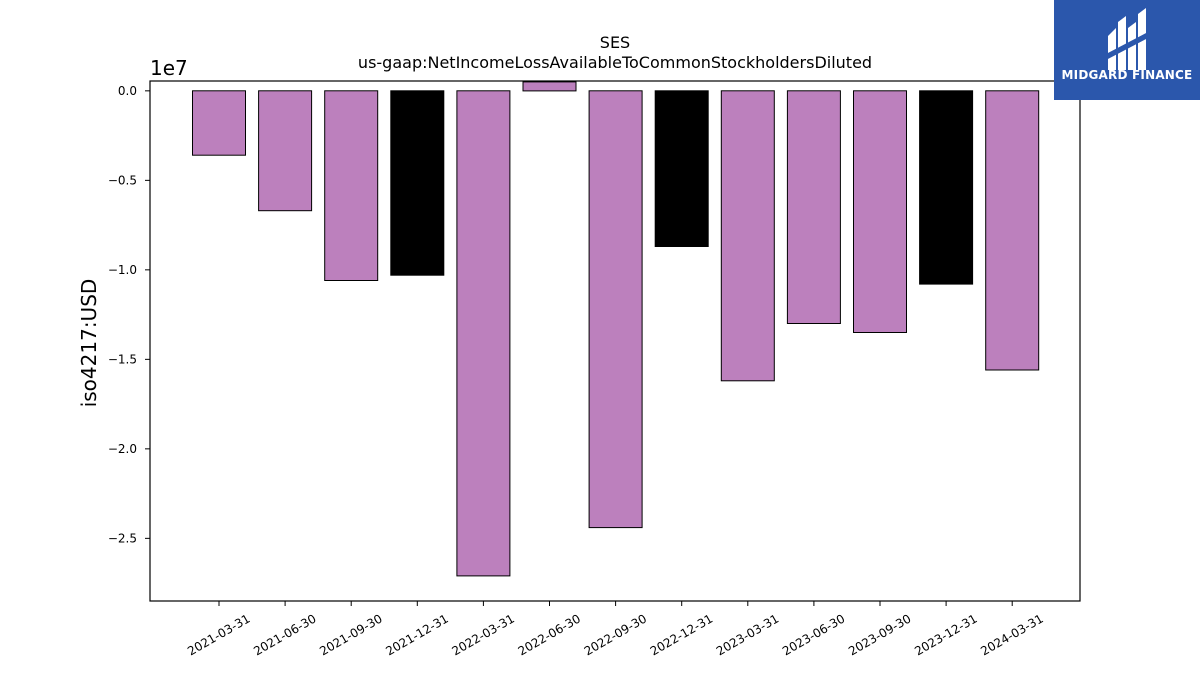  What do you see at coordinates (1127, 75) in the screenshot?
I see `logo-brand-text: MIDGARD FINANCE` at bounding box center [1127, 75].